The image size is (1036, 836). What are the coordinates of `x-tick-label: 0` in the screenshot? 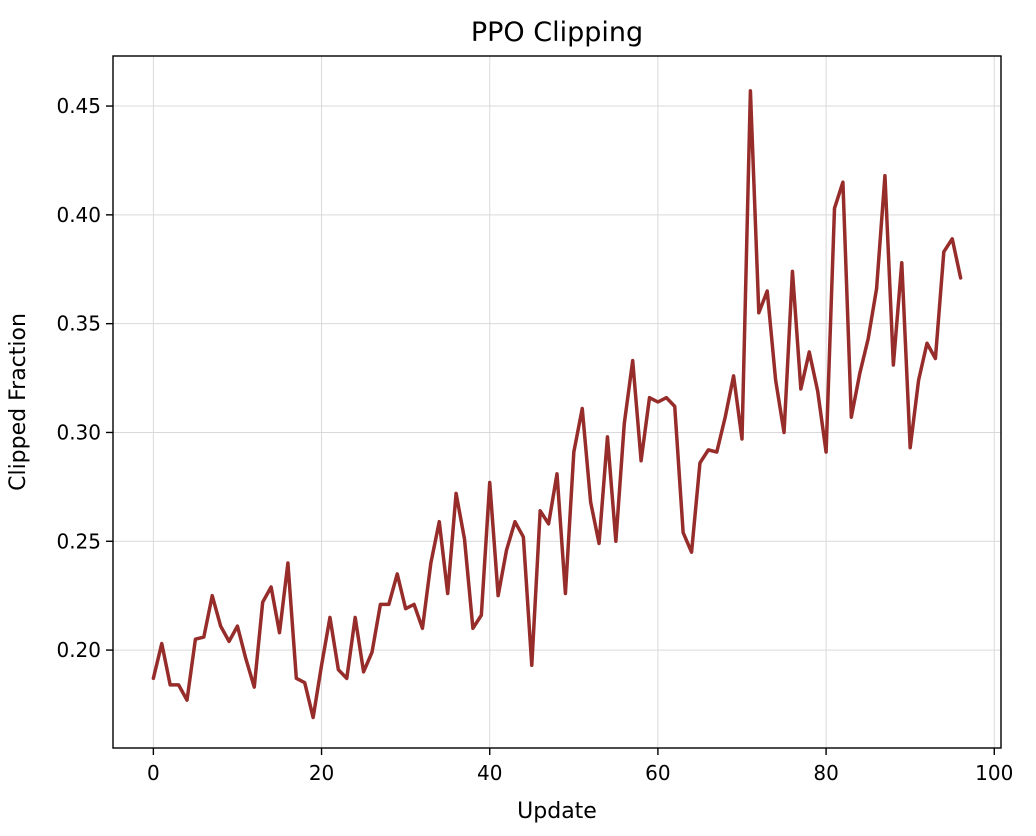 It's located at (153, 773).